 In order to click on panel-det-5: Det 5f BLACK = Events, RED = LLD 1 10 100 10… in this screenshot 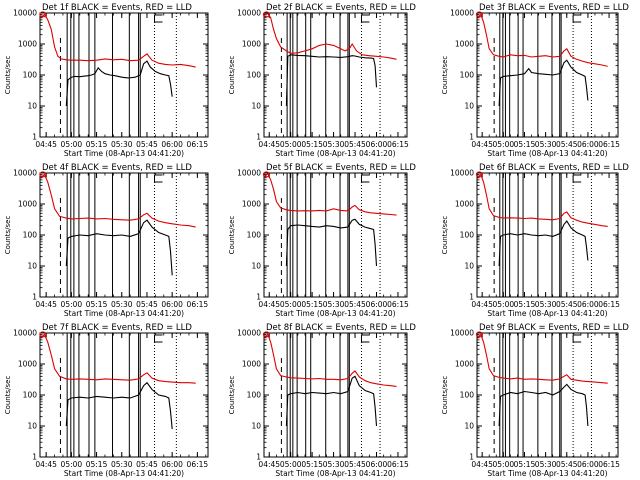, I will do `click(322, 240)`.